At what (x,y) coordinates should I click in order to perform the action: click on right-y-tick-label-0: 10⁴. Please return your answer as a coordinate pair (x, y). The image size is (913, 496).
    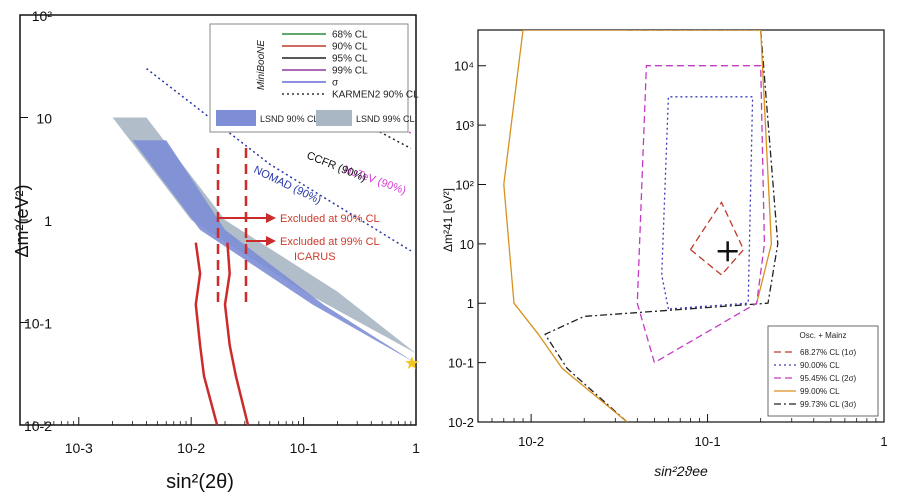
    Looking at the image, I should click on (464, 66).